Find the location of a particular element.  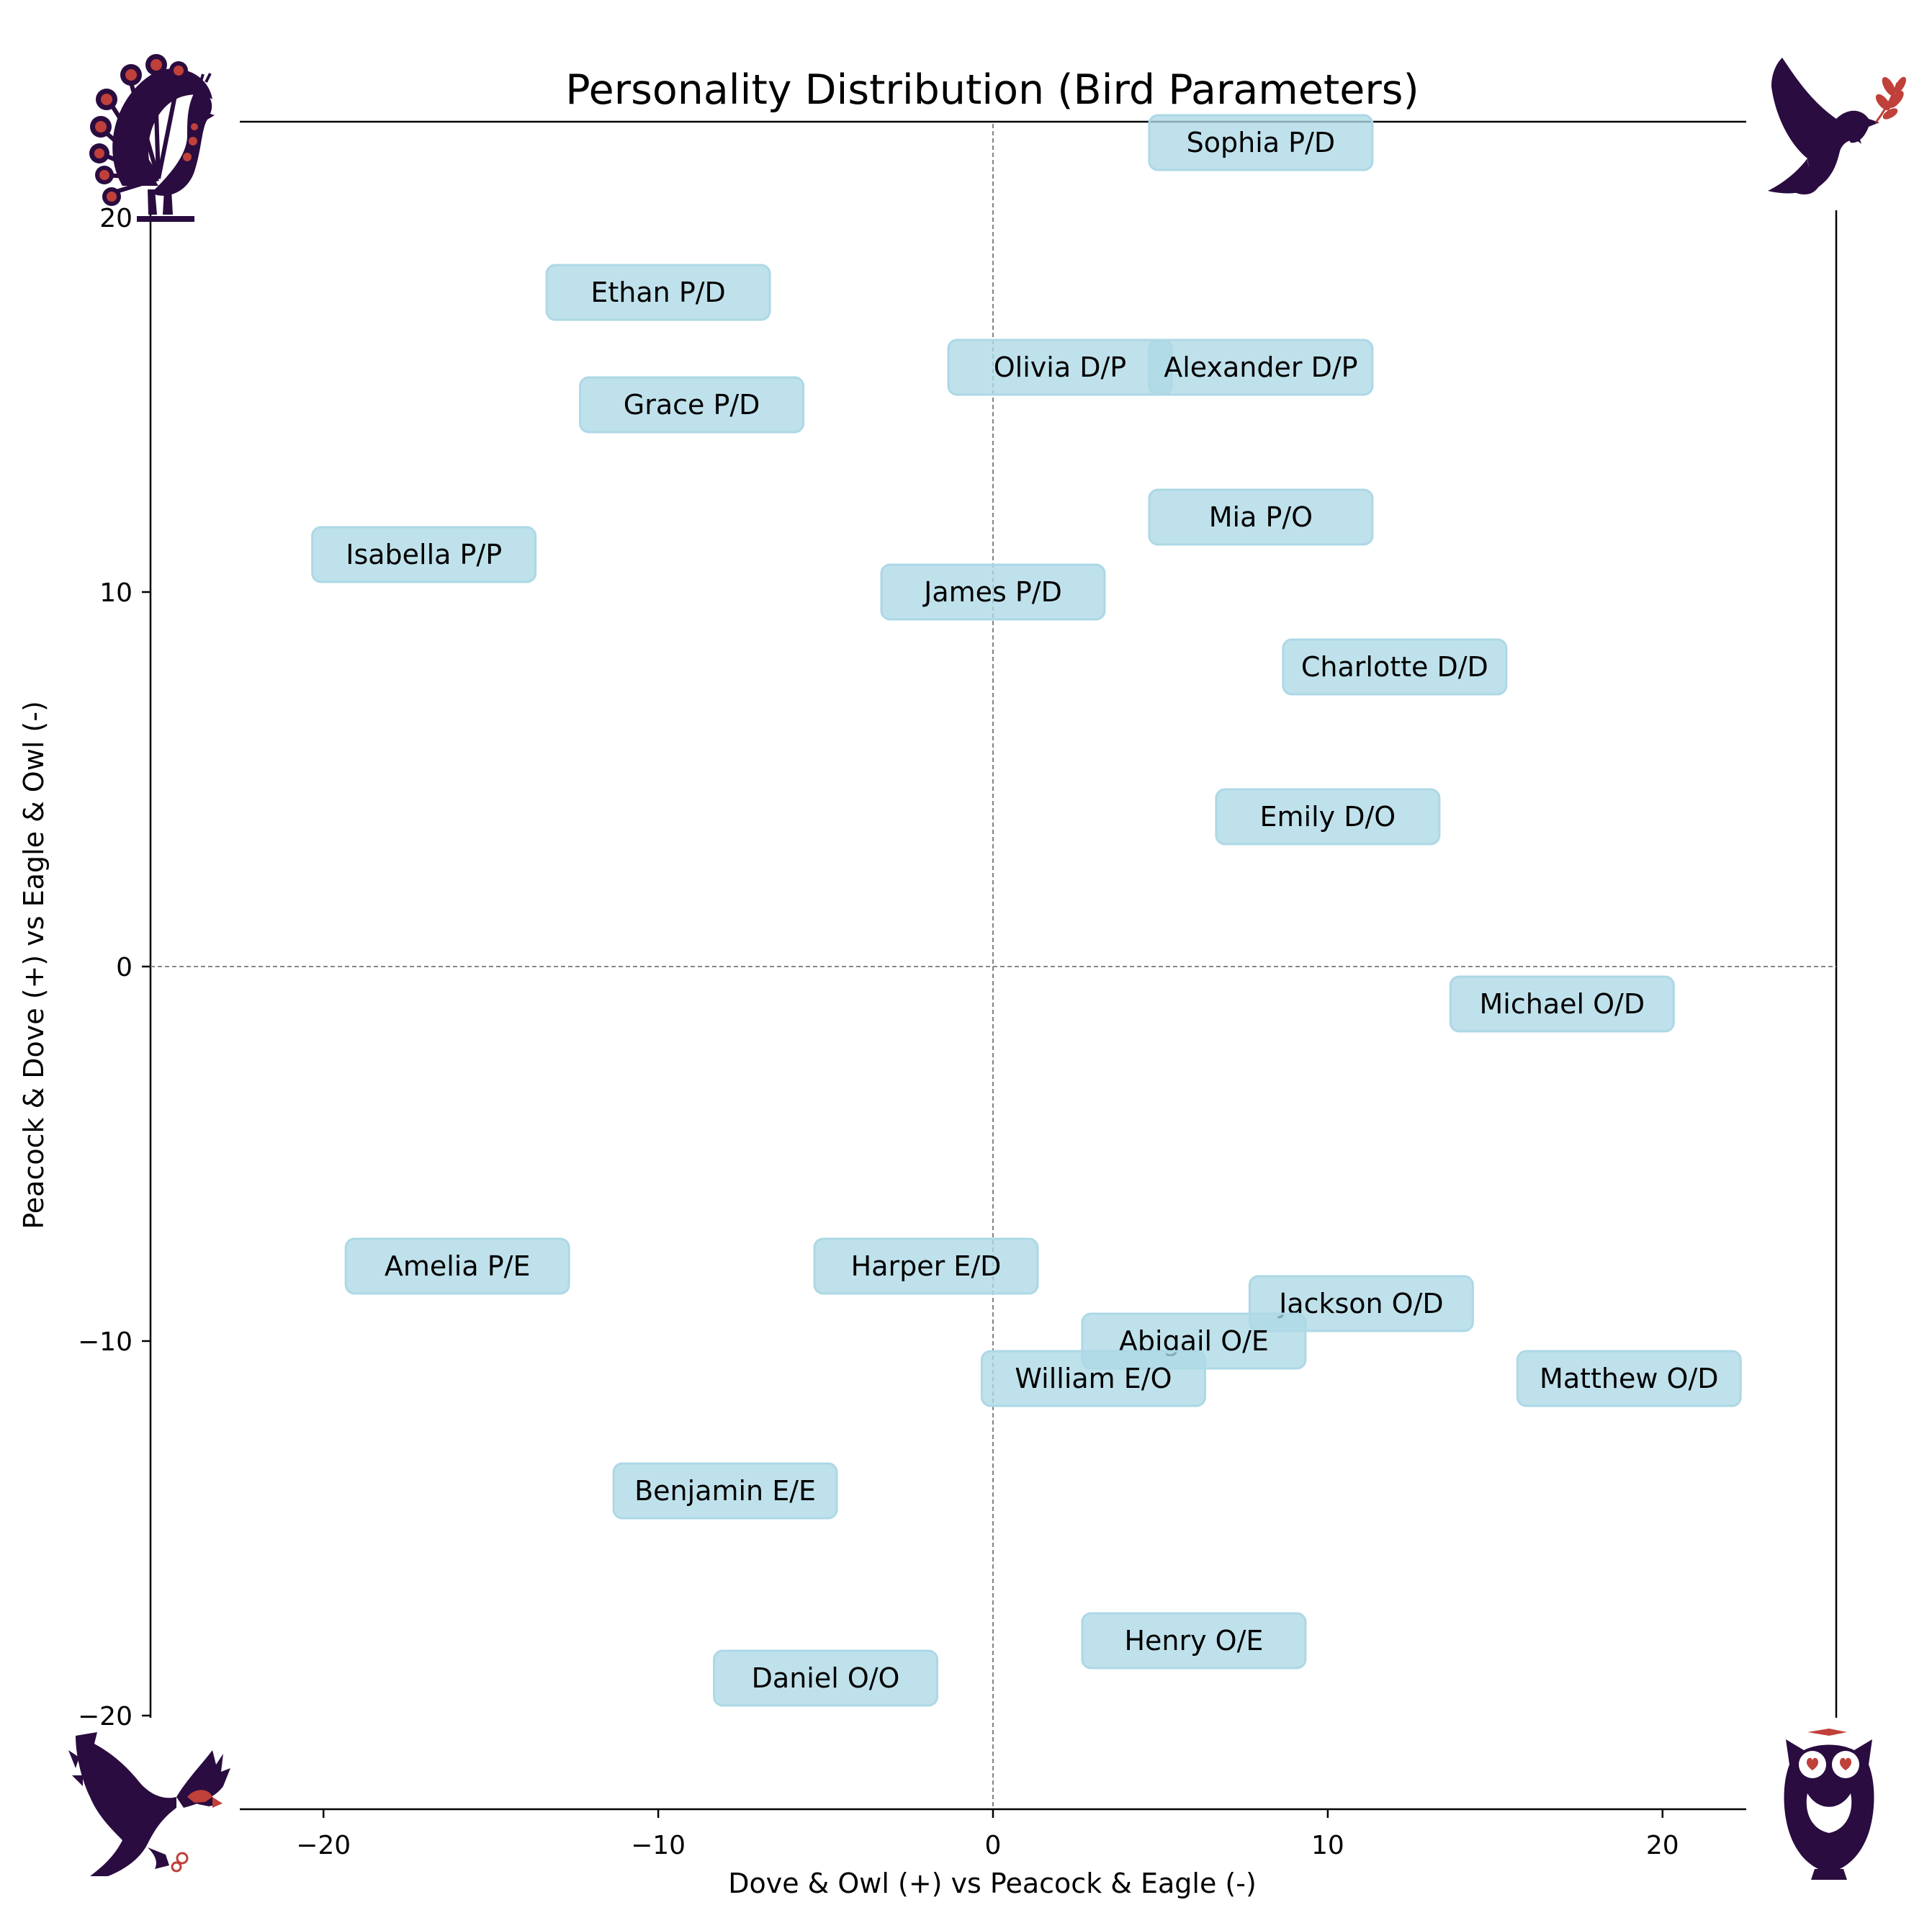

point-label: Emily D/O is located at coordinates (1328, 817).